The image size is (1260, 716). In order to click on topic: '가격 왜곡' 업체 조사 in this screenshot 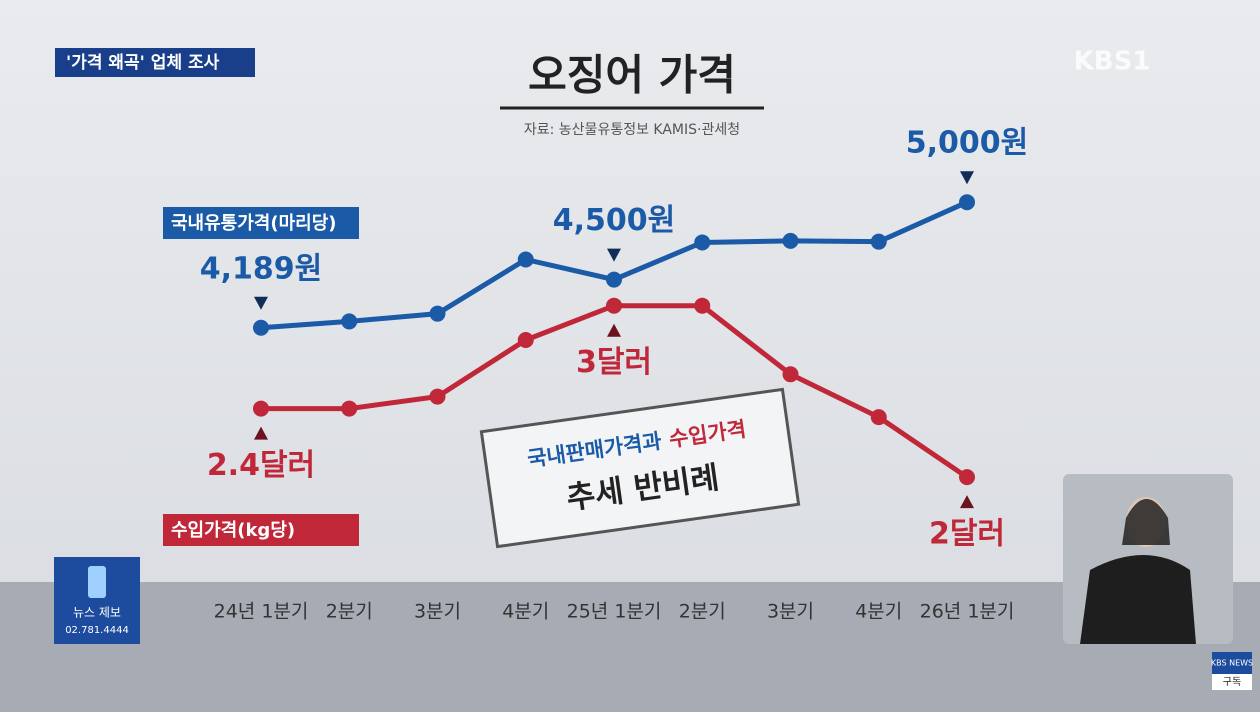, I will do `click(143, 63)`.